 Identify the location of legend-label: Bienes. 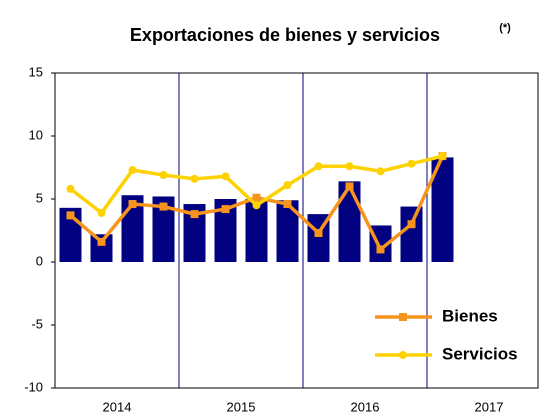
(470, 315).